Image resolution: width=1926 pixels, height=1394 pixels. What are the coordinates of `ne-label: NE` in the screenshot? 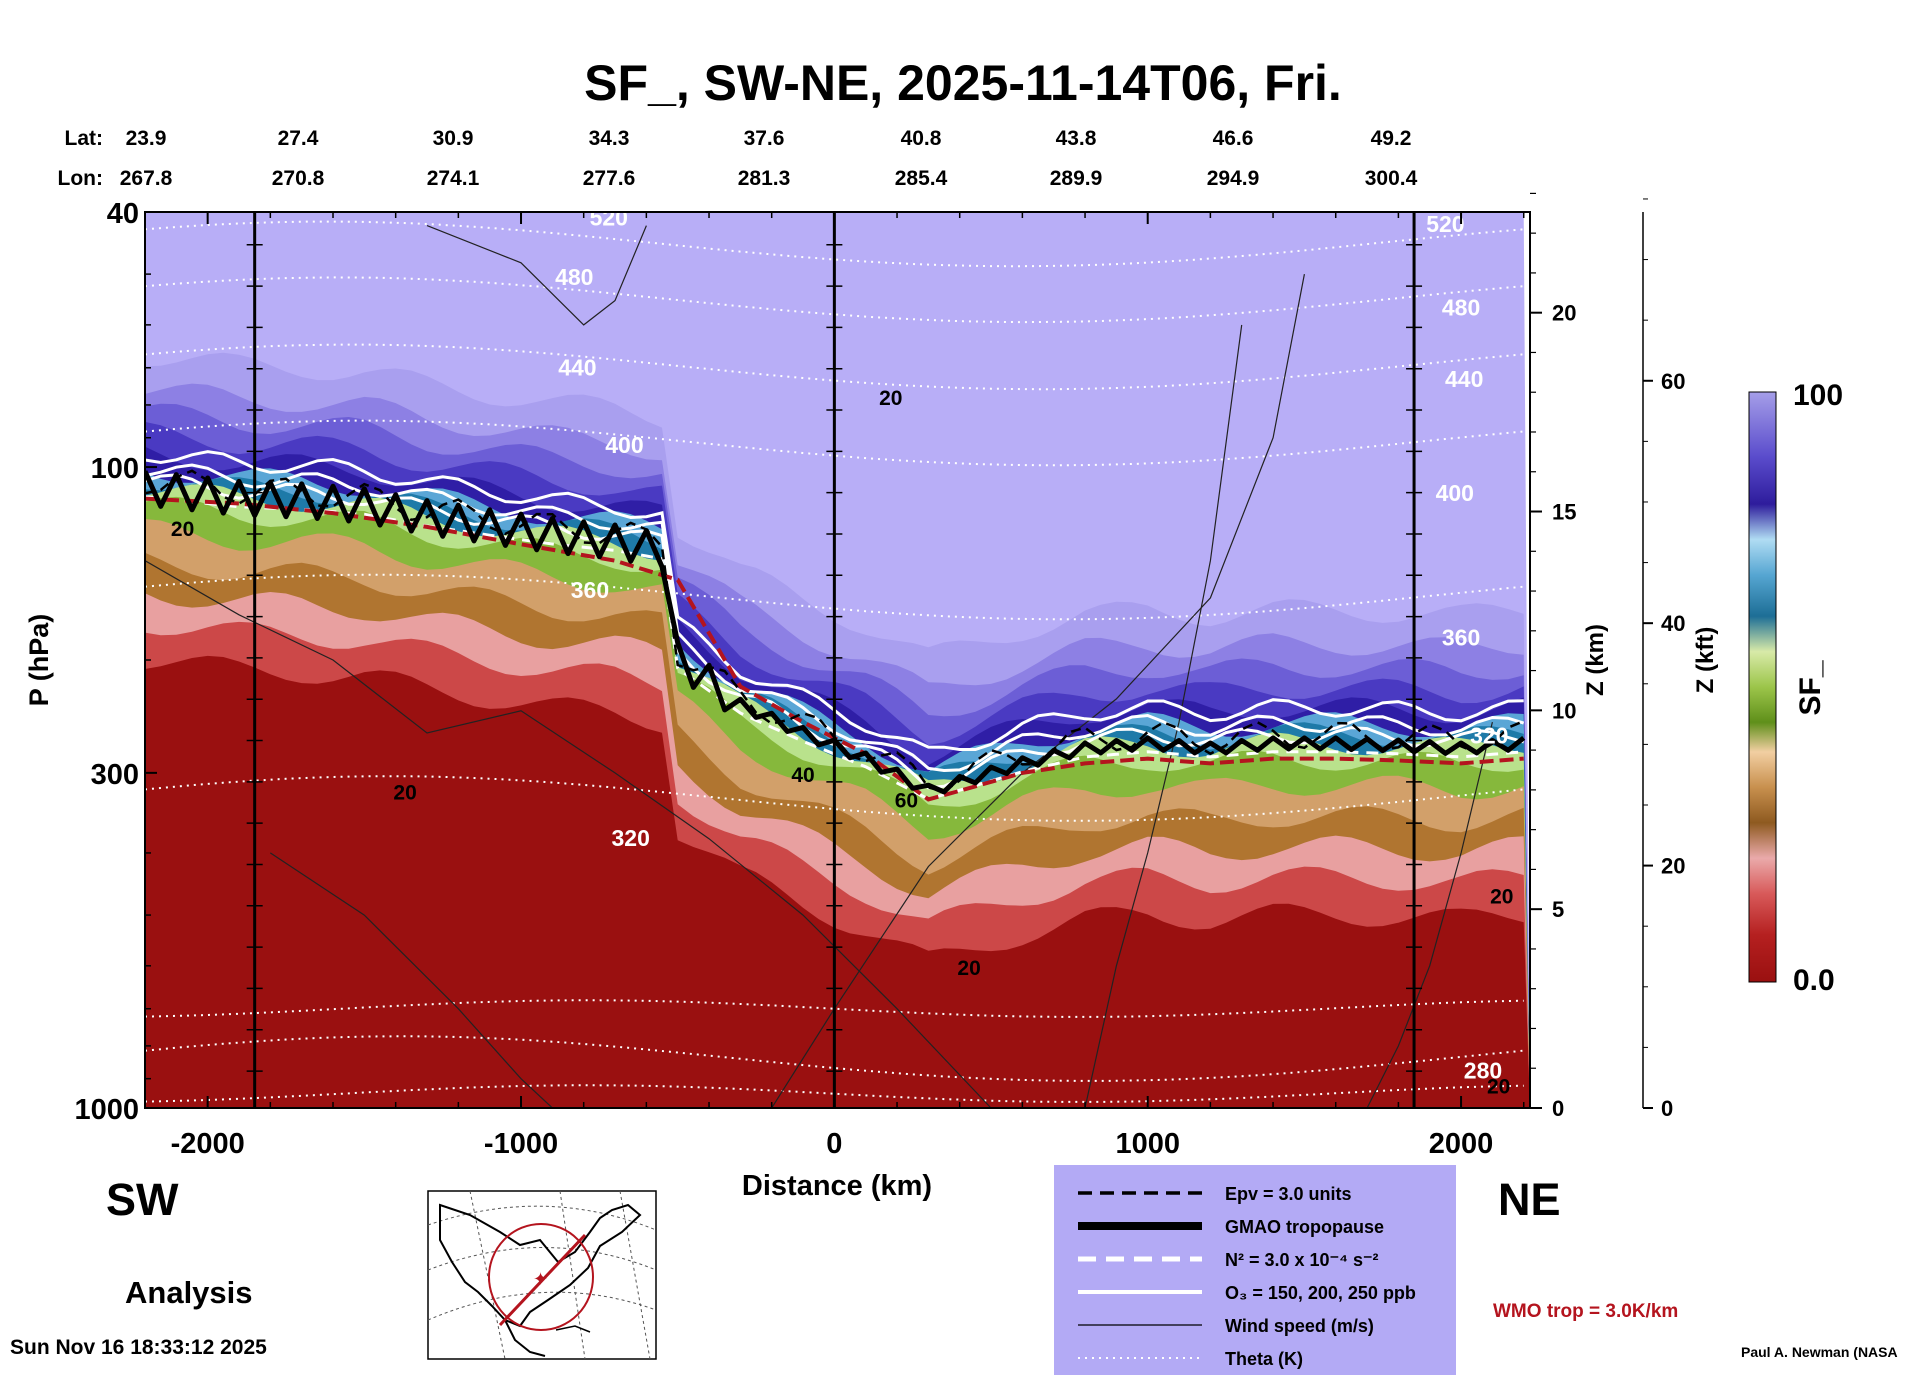 It's located at (1529, 1199).